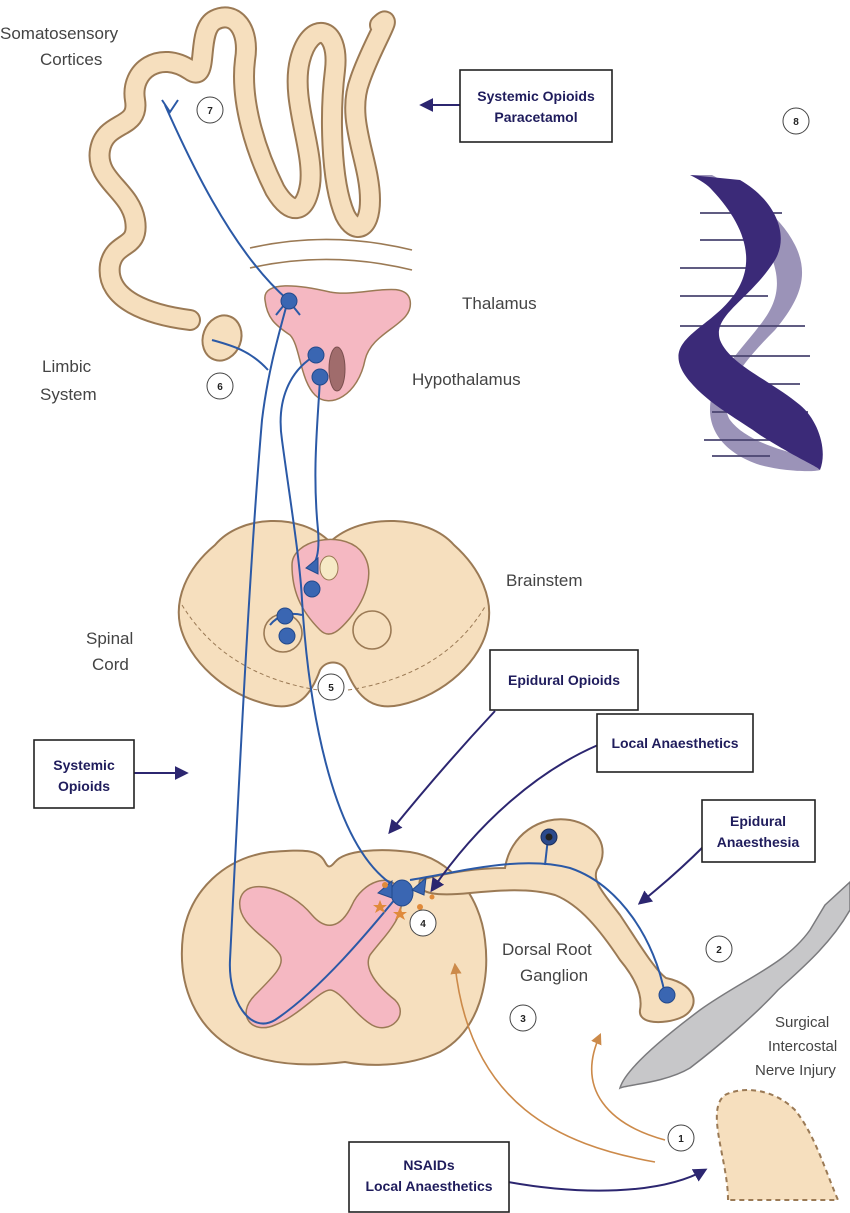 The height and width of the screenshot is (1213, 850). I want to click on svg-text: 1, so click(681, 1139).